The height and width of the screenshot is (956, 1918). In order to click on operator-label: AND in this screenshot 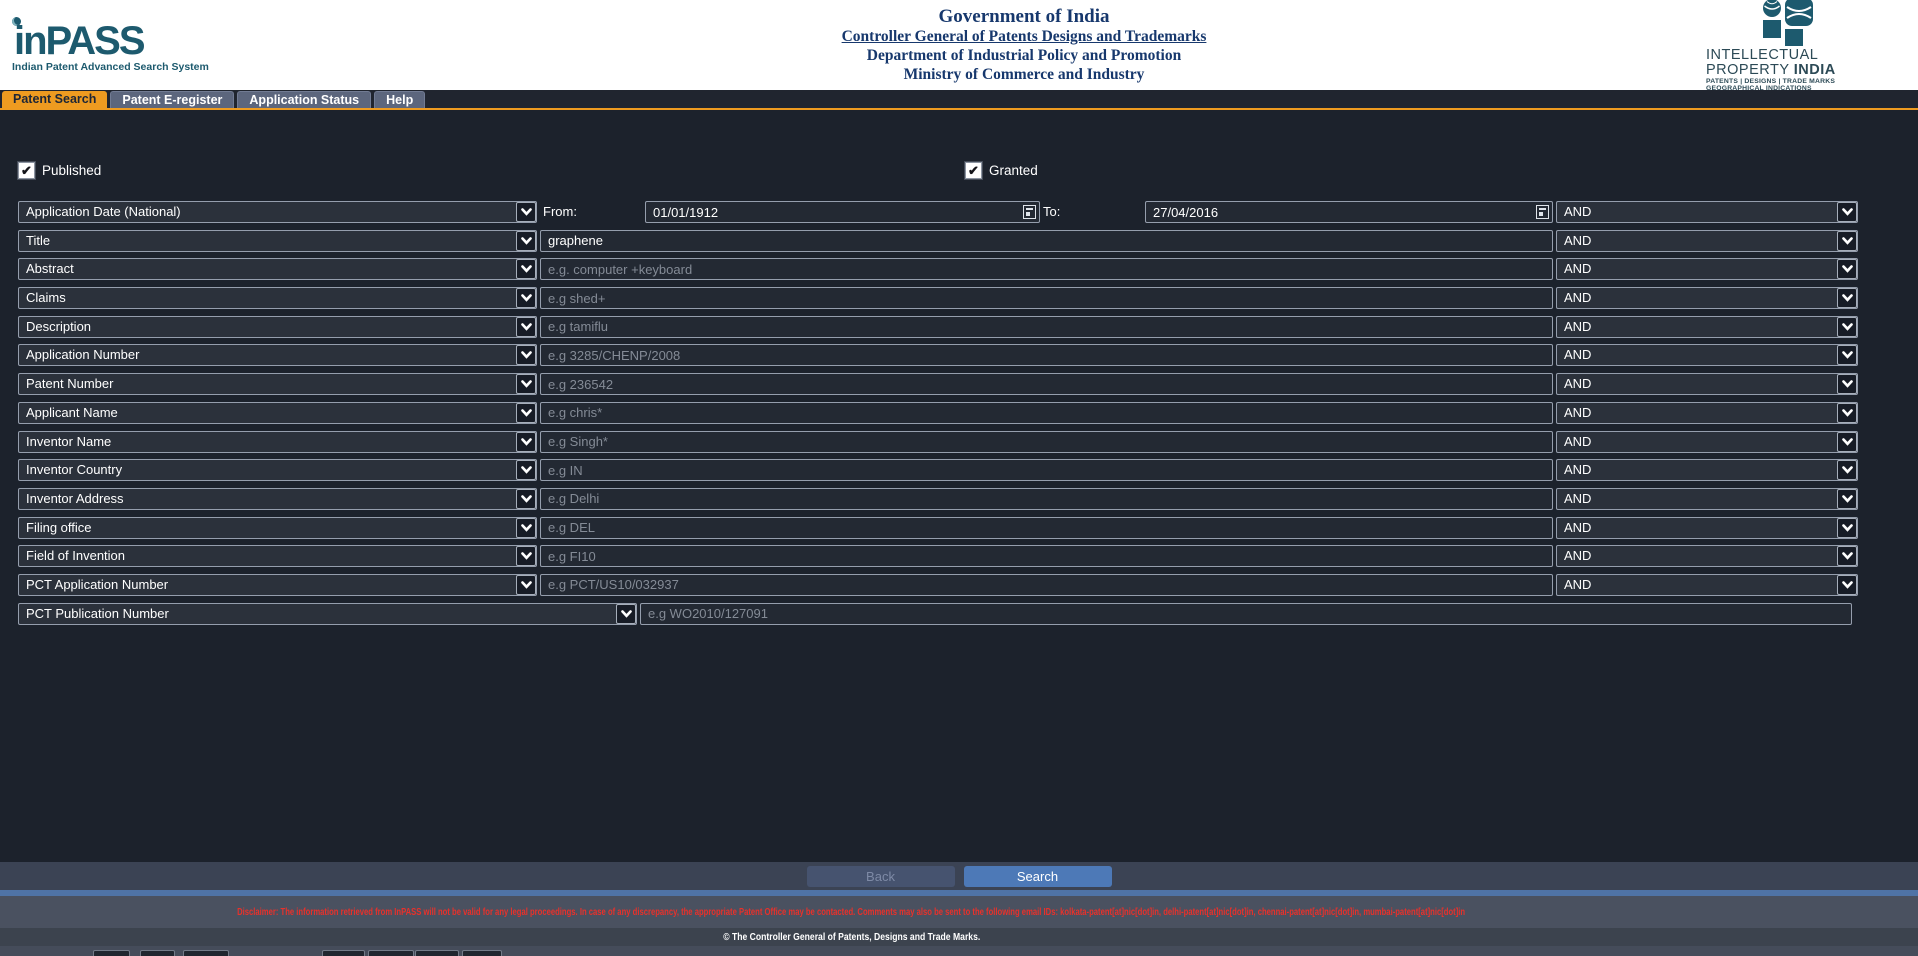, I will do `click(1578, 412)`.